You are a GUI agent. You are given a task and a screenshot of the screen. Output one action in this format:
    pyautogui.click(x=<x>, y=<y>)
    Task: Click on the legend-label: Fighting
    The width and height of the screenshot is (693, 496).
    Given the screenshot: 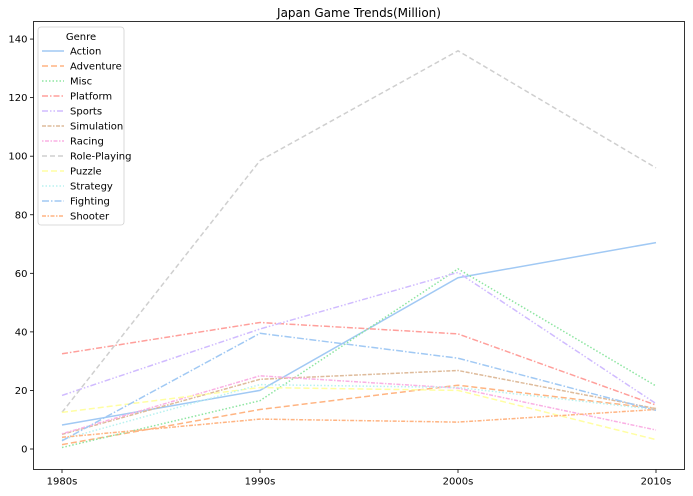 What is the action you would take?
    pyautogui.click(x=90, y=202)
    